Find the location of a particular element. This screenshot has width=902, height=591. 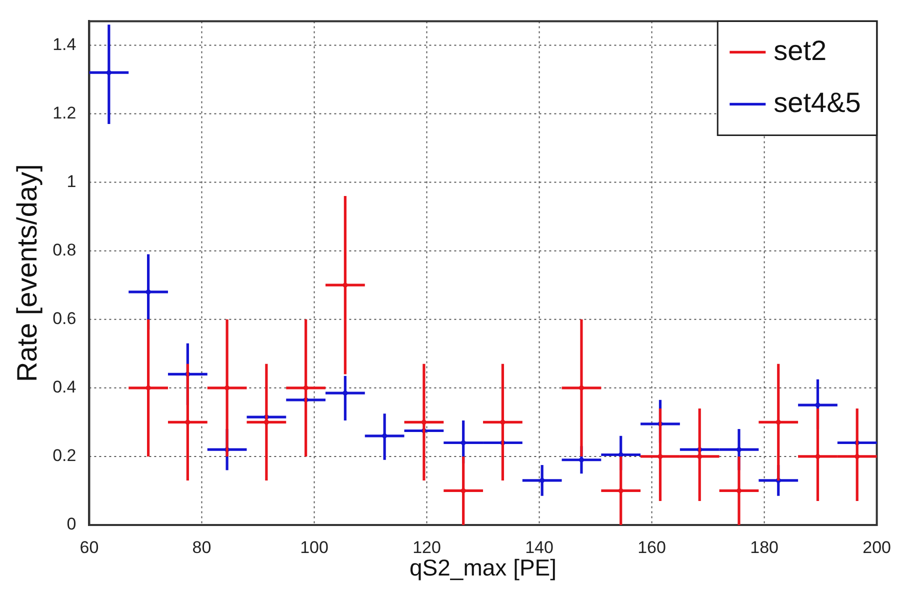

y-tick-label: 0.6 is located at coordinates (64, 318).